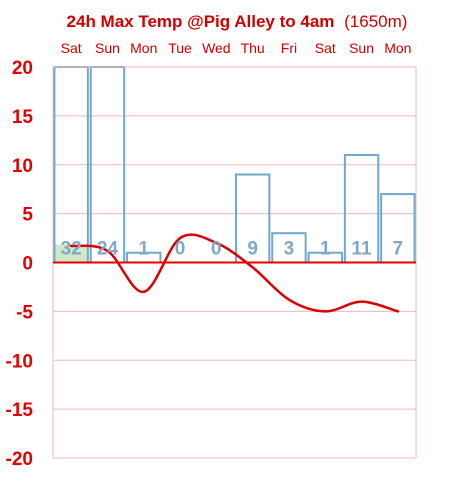  Describe the element at coordinates (20, 264) in the screenshot. I see `y-tick-labels: 20 15 10 5 0 -5 -10 -15 -20` at that location.